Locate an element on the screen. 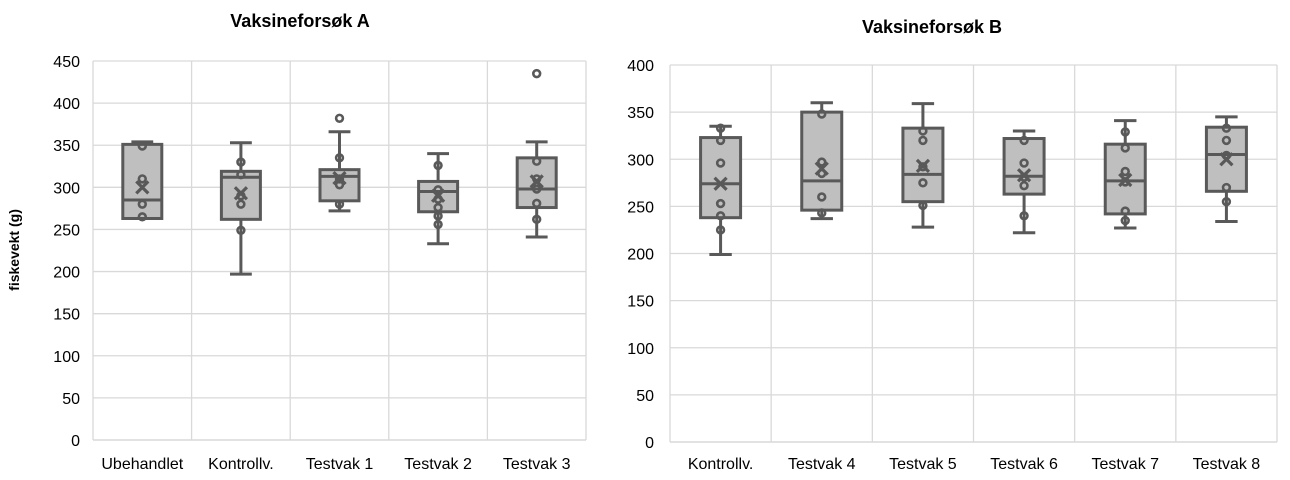 The height and width of the screenshot is (480, 1290). chart-a-title: Vaksineforsøk A is located at coordinates (299, 21).